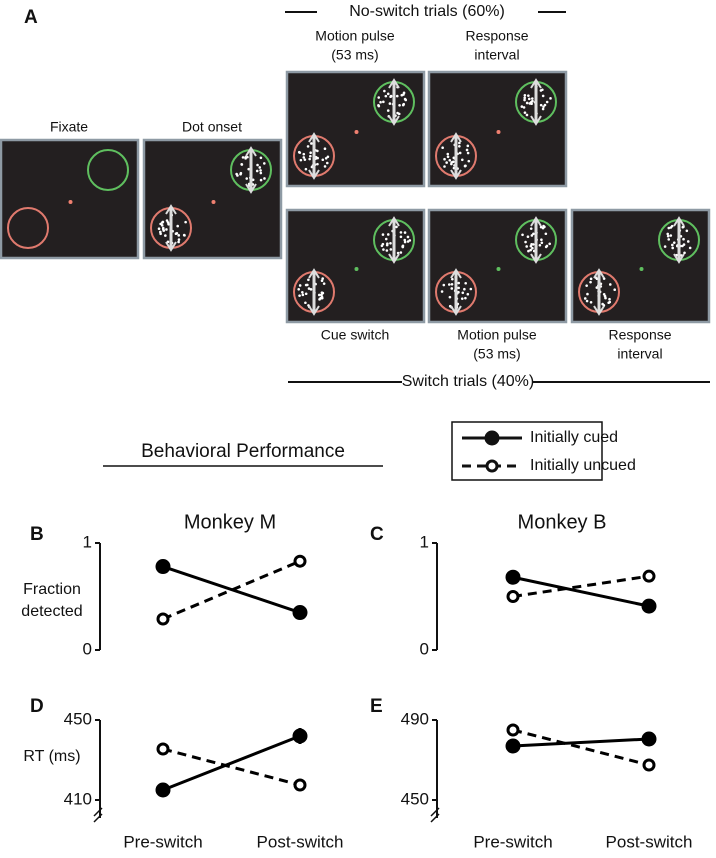  What do you see at coordinates (355, 36) in the screenshot?
I see `frame-label: Motion pulse` at bounding box center [355, 36].